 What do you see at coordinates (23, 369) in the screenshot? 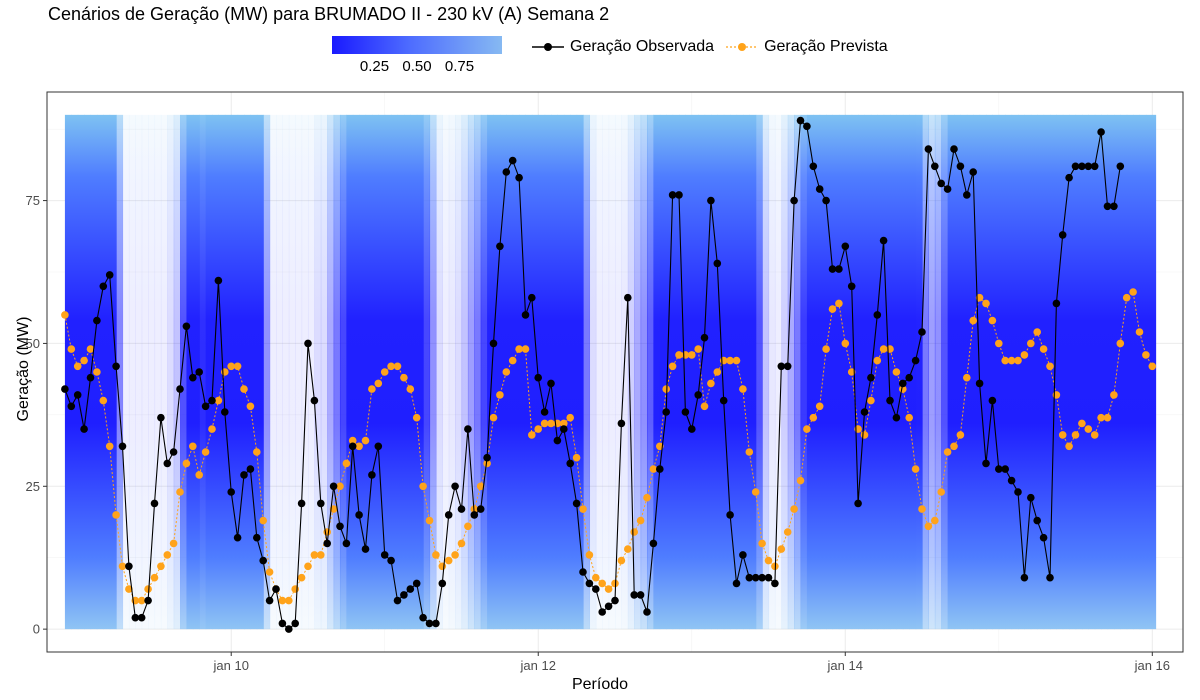
I see `y-axis-title: Geração (MW)` at bounding box center [23, 369].